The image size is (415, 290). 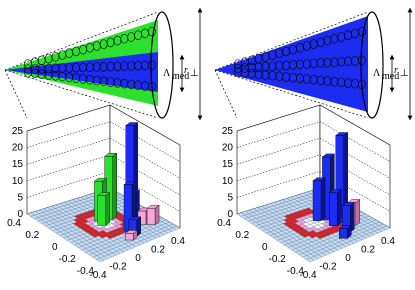 I want to click on cone, so click(x=291, y=64).